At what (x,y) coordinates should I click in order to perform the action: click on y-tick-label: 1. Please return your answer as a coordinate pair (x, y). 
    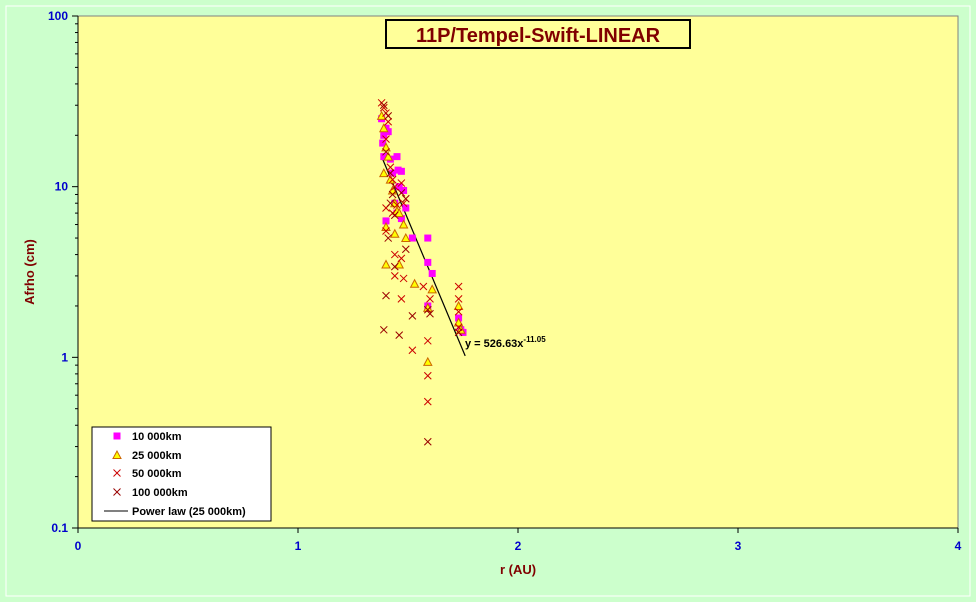
    Looking at the image, I should click on (64, 357).